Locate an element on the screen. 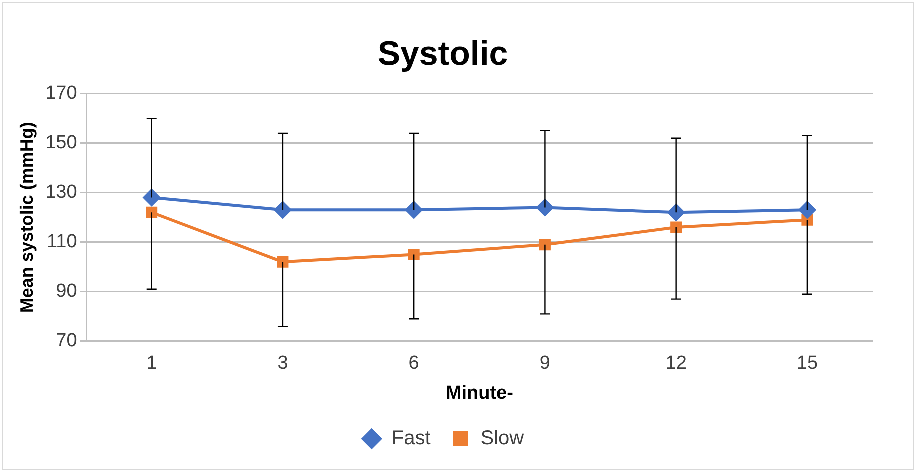 This screenshot has width=918, height=473. x-tick-label: 3 is located at coordinates (283, 363).